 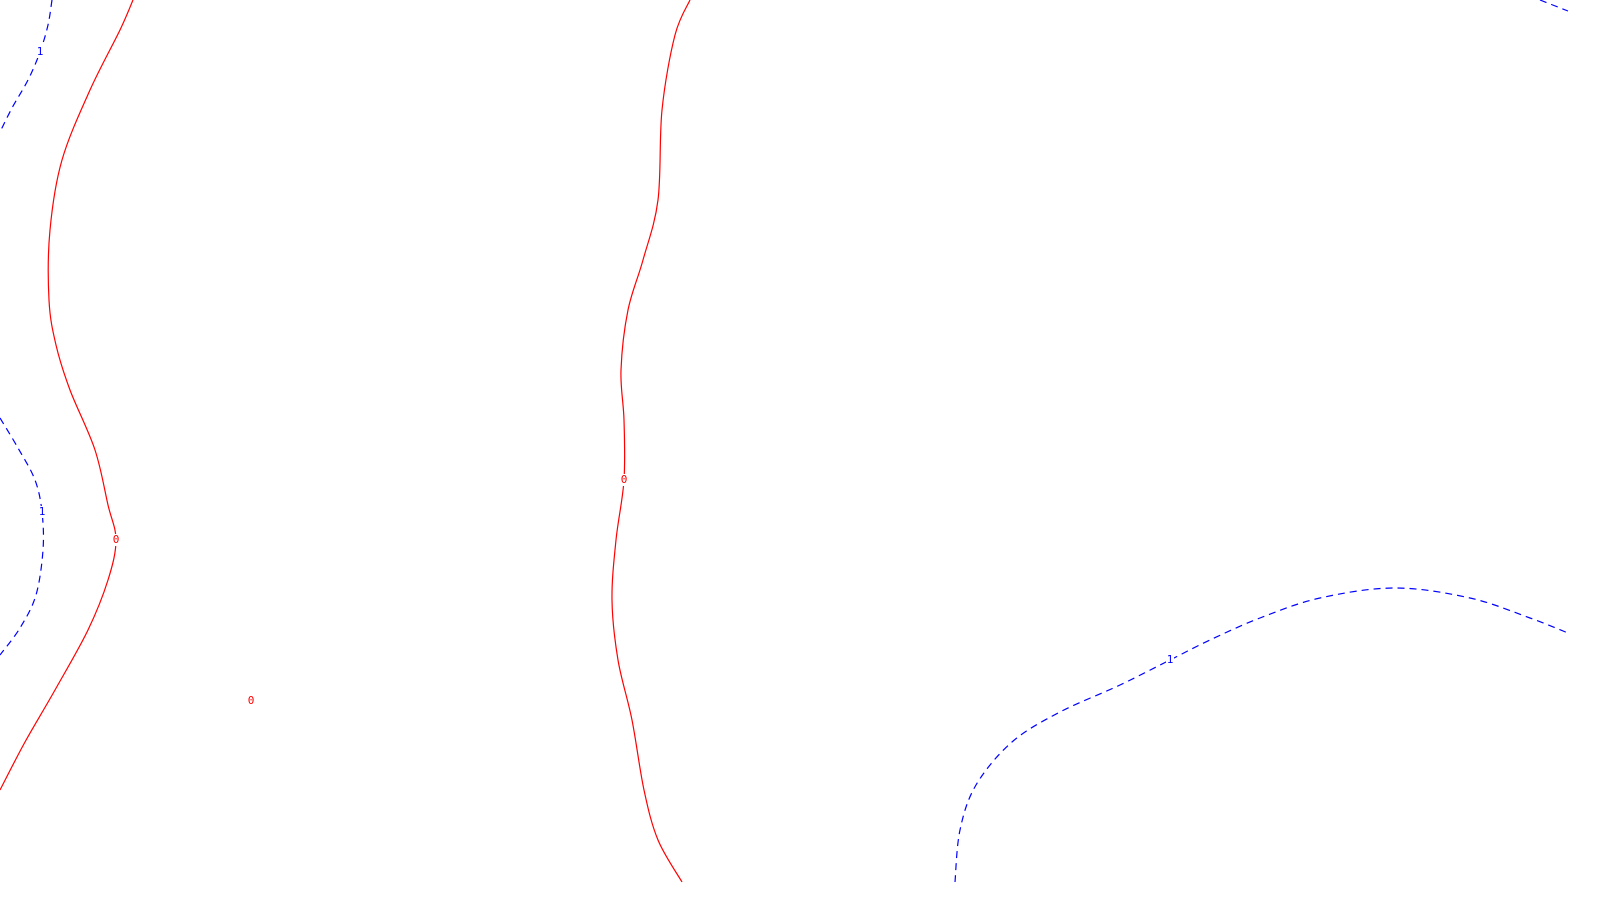 I want to click on contour-one-top-left-label-gap, so click(x=40, y=52).